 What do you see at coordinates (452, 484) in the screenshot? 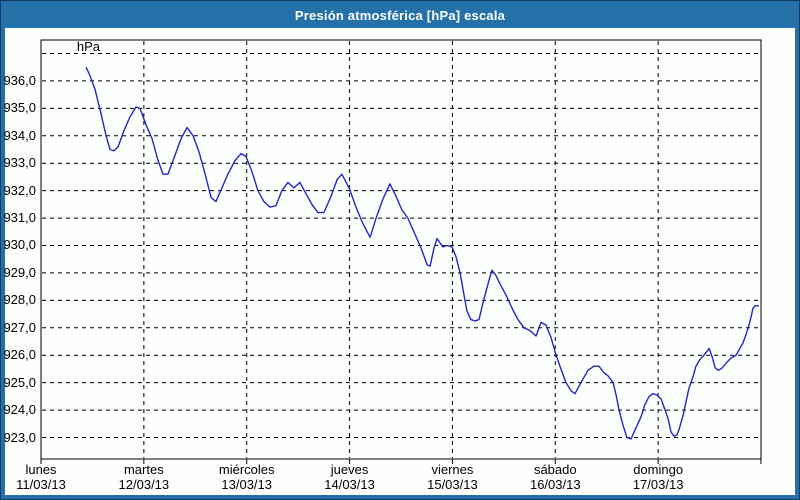
I see `x-tick-date-label: 15/03/13` at bounding box center [452, 484].